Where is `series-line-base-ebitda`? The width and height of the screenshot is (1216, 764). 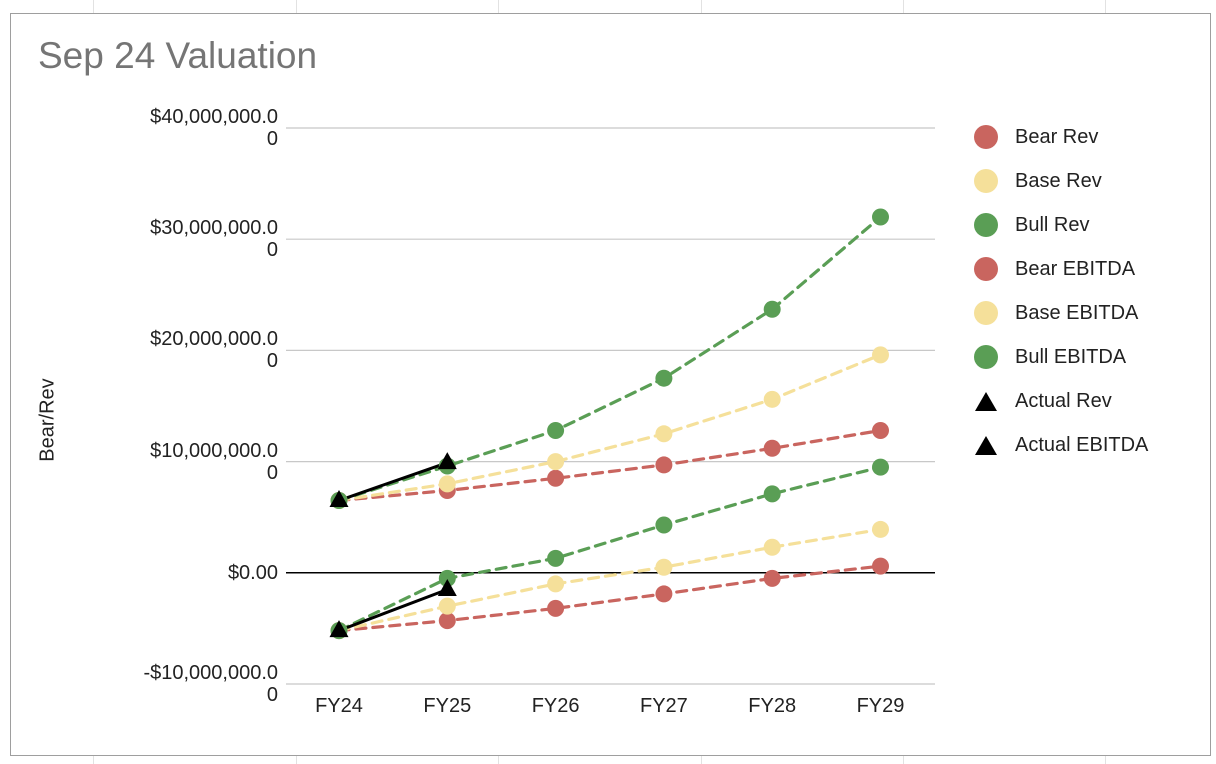 series-line-base-ebitda is located at coordinates (610, 580).